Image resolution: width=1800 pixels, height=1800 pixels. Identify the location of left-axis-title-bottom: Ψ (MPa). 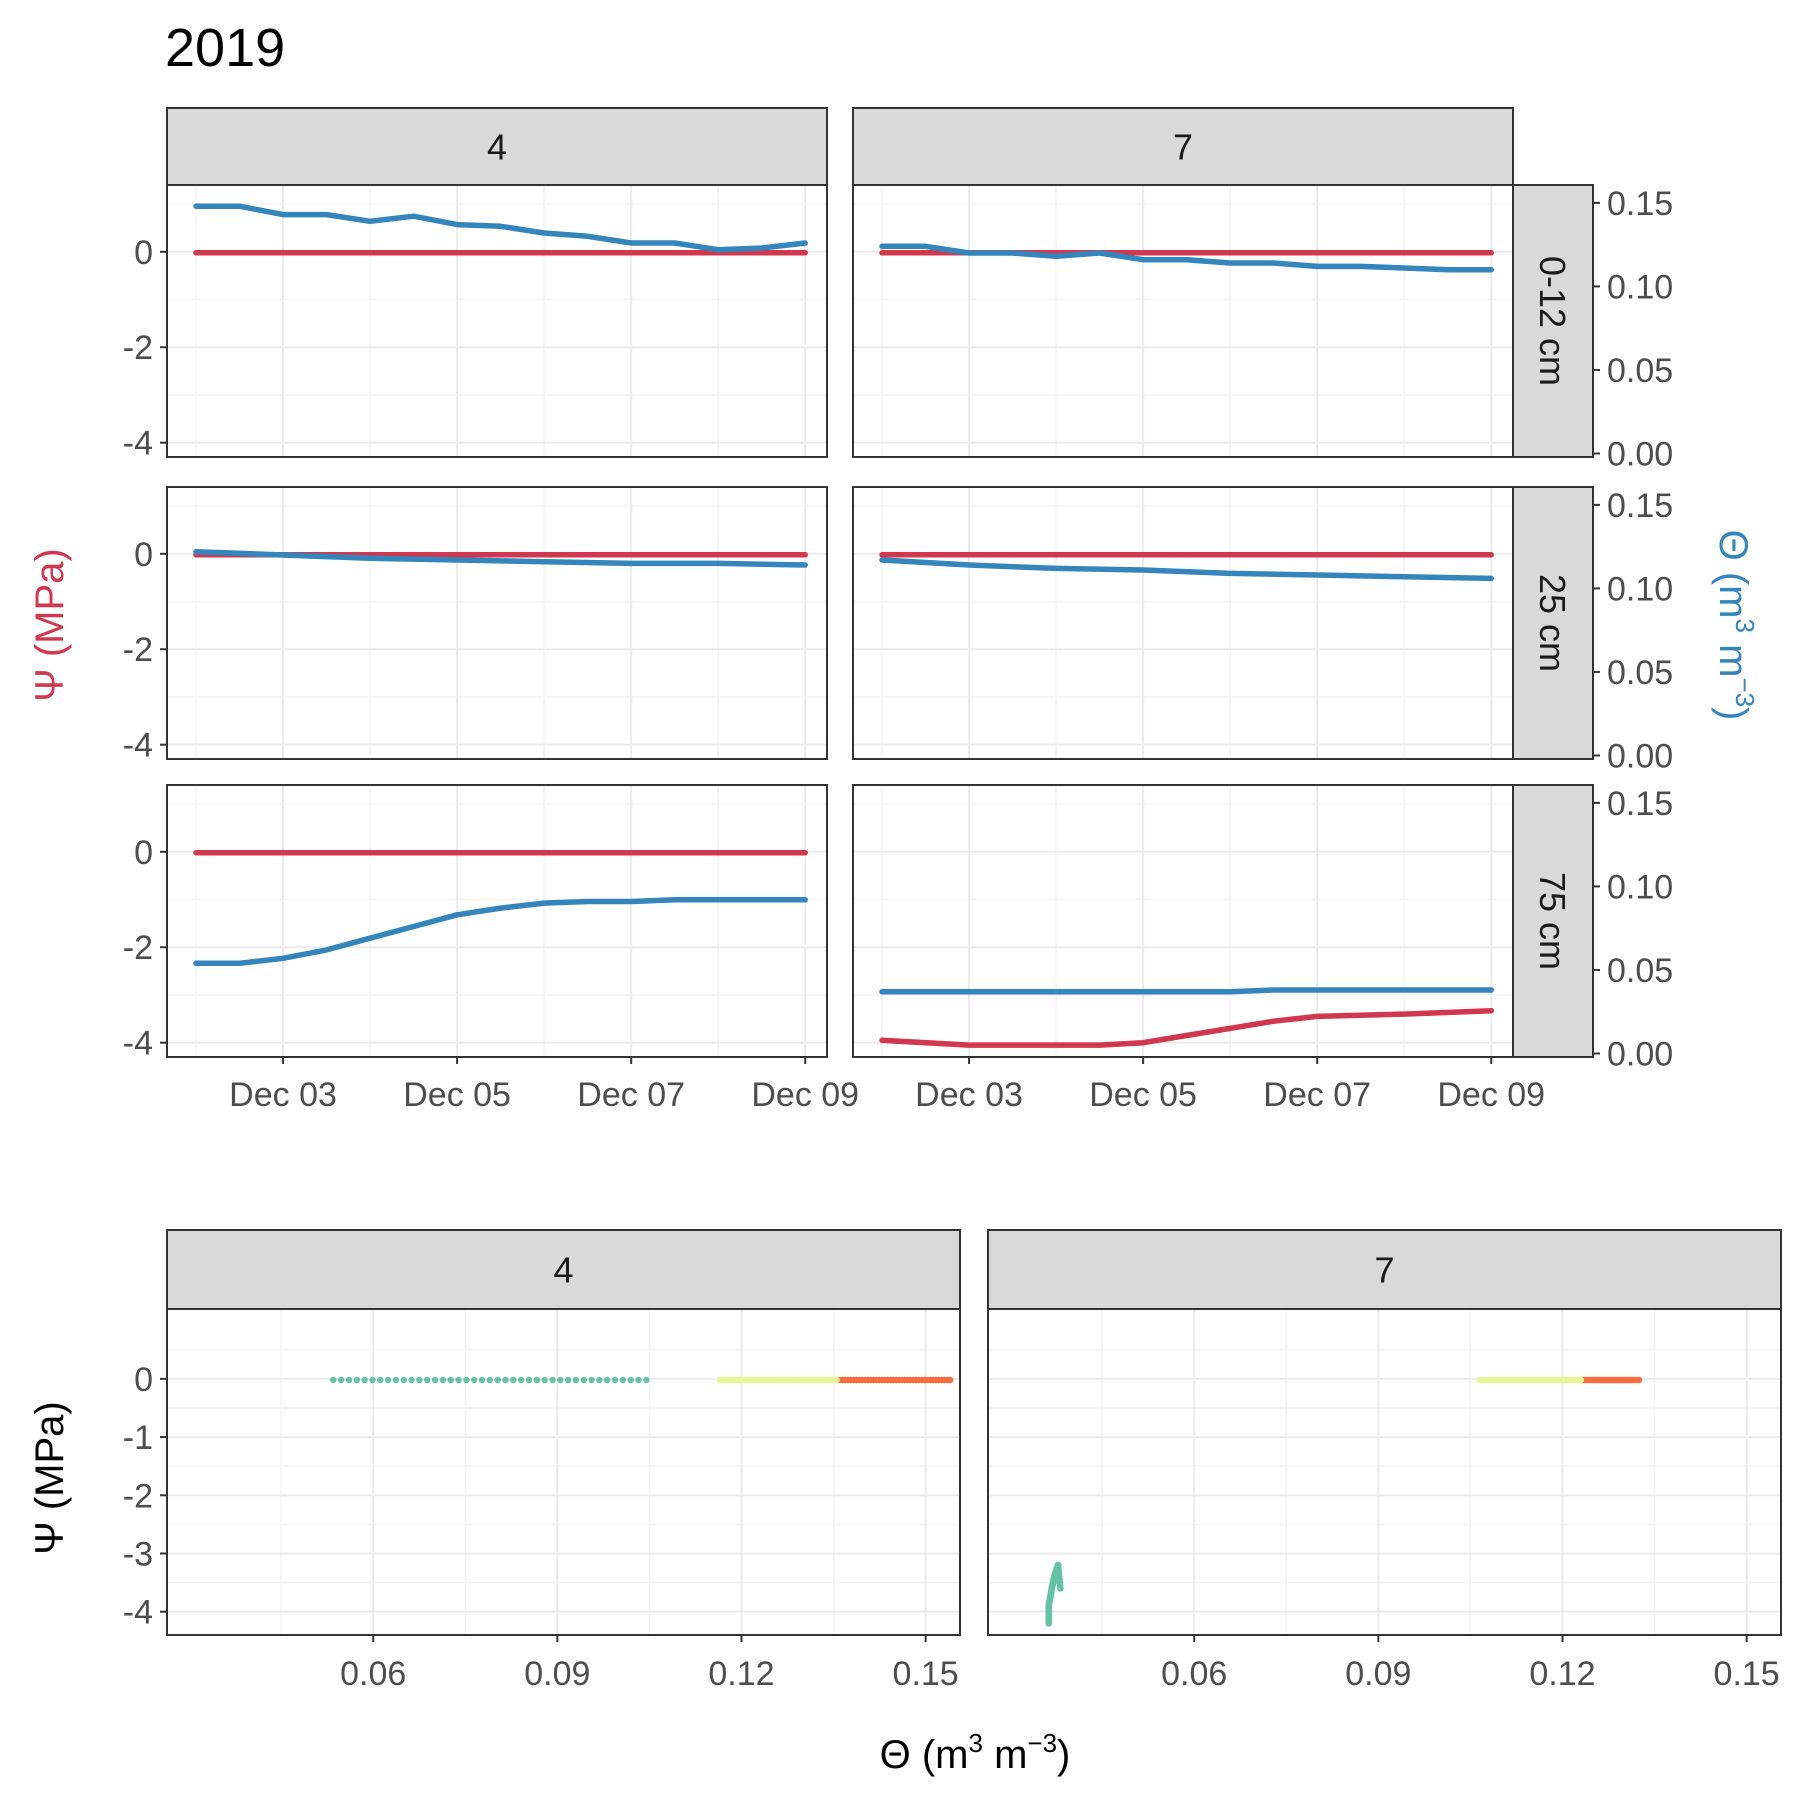
(50, 1477).